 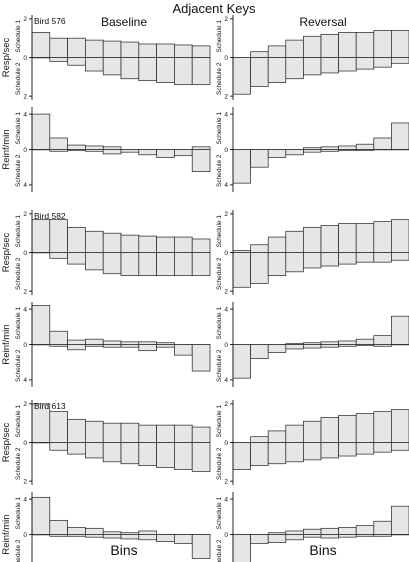 I want to click on bird-label-bird-613: Bird 613, so click(x=50, y=406).